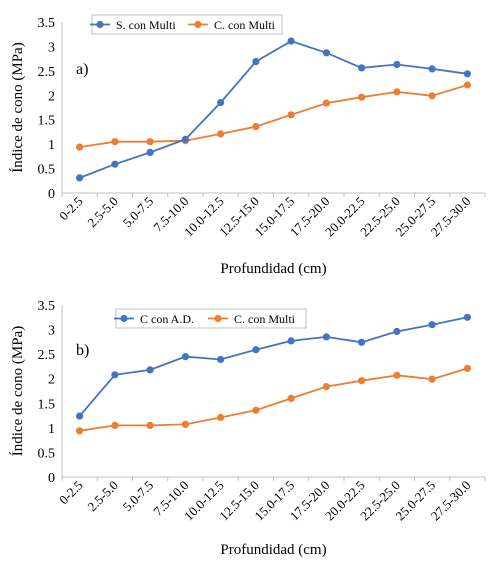 The image size is (500, 565). What do you see at coordinates (167, 319) in the screenshot?
I see `legend-label: C con A.D.` at bounding box center [167, 319].